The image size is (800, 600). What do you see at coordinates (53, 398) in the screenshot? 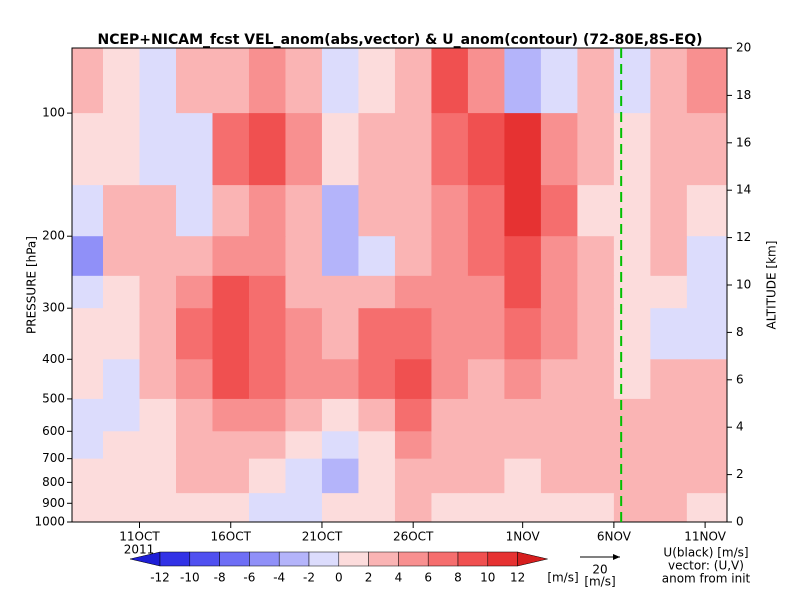
I see `y-tick-label: 500` at bounding box center [53, 398].